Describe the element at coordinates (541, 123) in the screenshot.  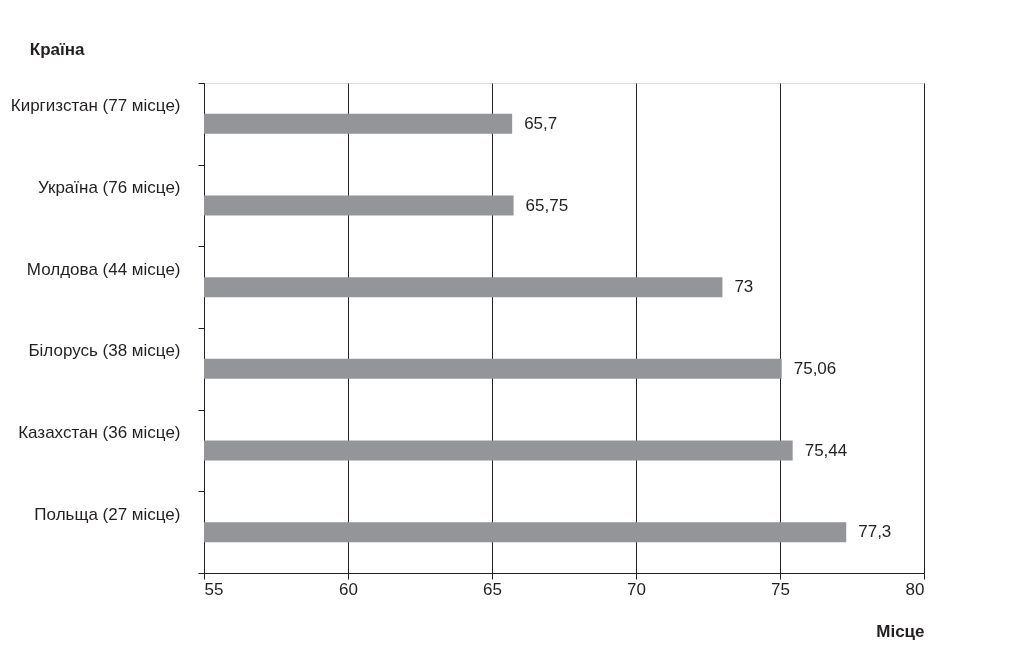
I see `data-label: 65,7` at that location.